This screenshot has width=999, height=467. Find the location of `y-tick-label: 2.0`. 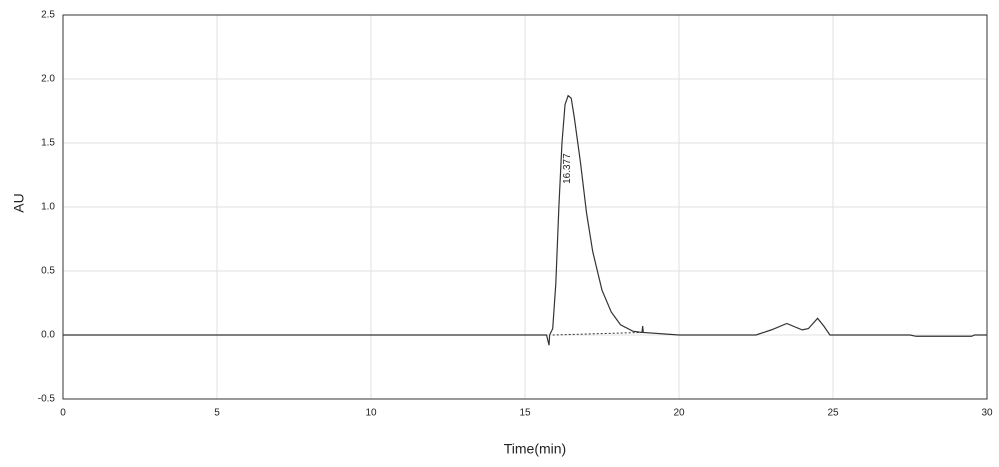

y-tick-label: 2.0 is located at coordinates (48, 79).